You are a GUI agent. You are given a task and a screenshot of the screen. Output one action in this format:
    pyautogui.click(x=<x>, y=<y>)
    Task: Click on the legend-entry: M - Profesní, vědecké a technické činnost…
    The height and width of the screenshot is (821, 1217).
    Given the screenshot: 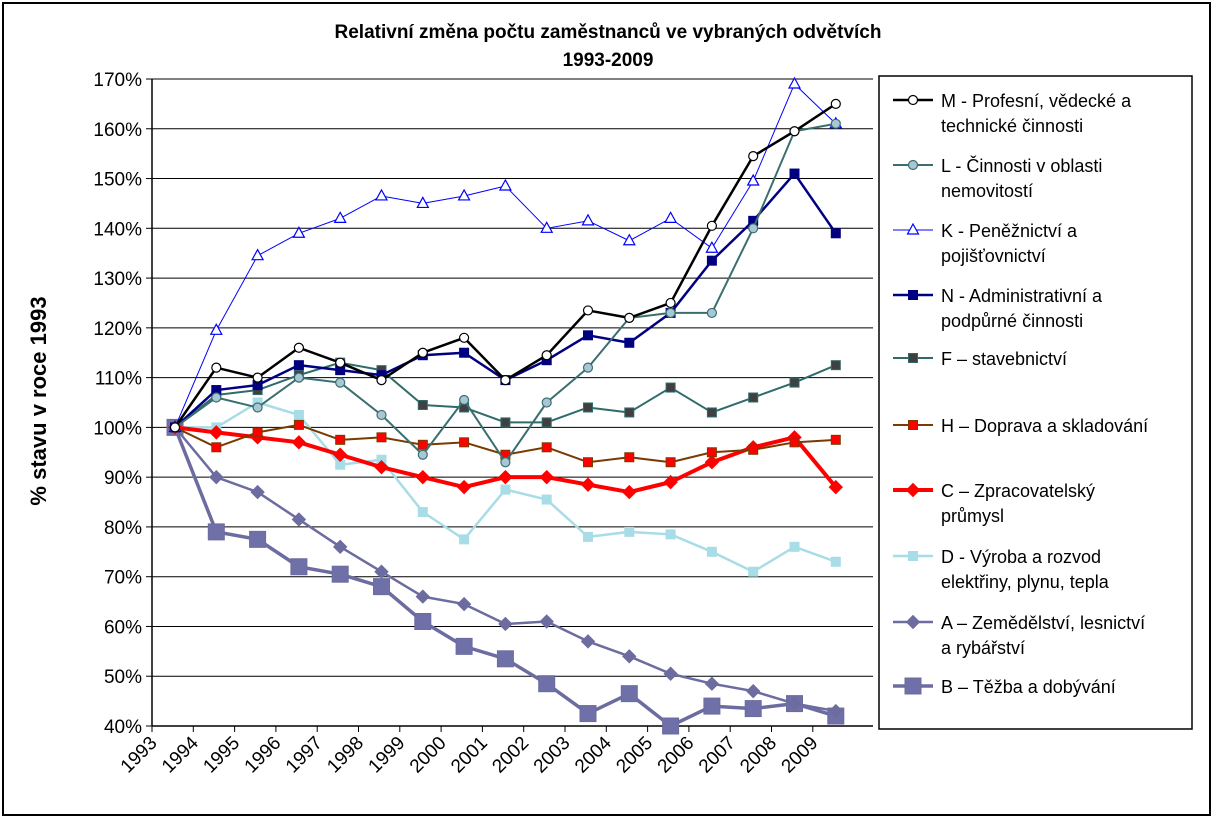 What is the action you would take?
    pyautogui.click(x=1012, y=113)
    